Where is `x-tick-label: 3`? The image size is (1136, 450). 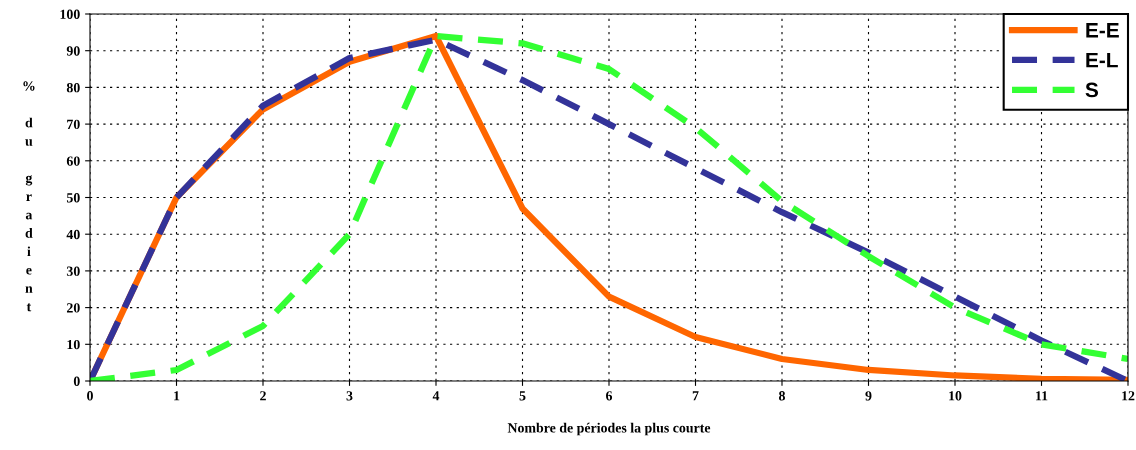 x-tick-label: 3 is located at coordinates (349, 396).